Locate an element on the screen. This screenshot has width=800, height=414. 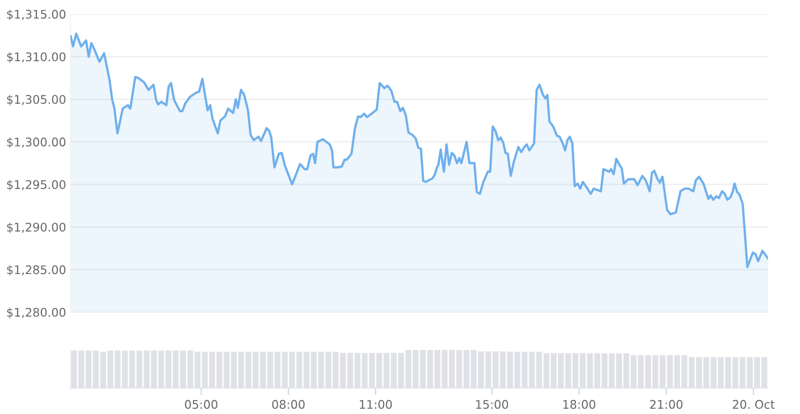
x-tick-label: 21:00 is located at coordinates (666, 404).